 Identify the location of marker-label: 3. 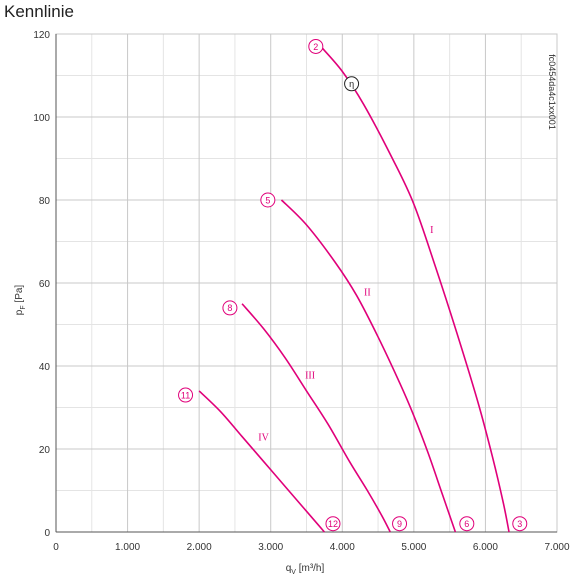
(519, 524).